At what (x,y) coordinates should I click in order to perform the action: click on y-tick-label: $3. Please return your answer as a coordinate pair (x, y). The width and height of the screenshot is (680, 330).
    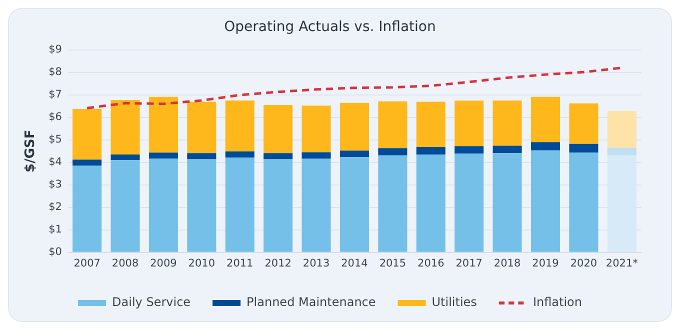
    Looking at the image, I should click on (55, 184).